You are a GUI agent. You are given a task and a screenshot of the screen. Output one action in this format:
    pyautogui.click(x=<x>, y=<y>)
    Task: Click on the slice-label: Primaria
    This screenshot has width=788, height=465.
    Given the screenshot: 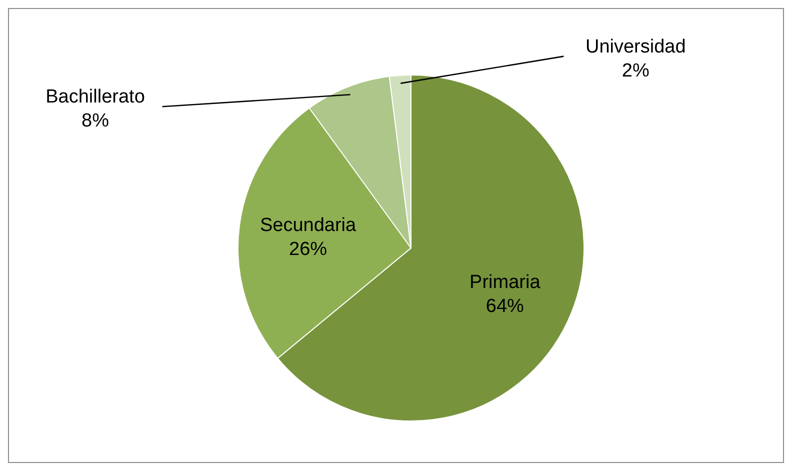 What is the action you would take?
    pyautogui.click(x=505, y=283)
    